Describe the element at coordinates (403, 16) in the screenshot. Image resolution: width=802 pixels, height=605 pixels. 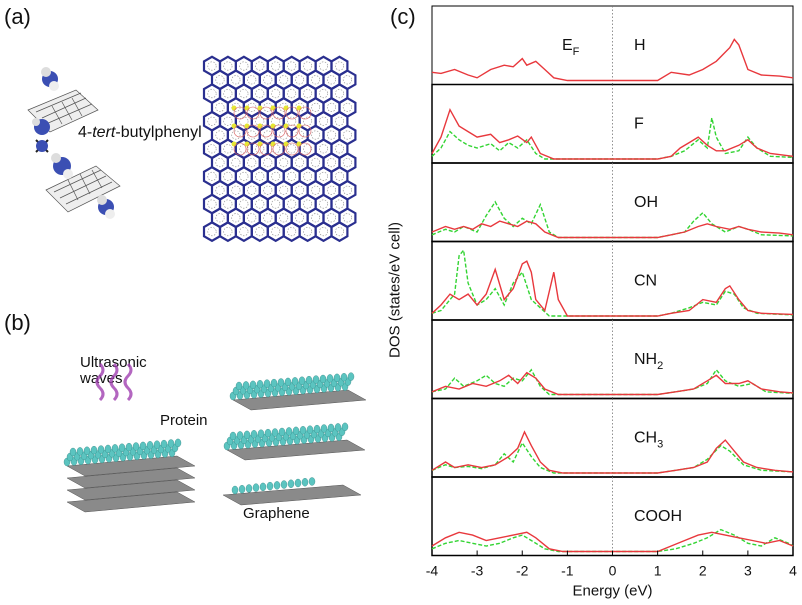
I see `panel-c-label: (c)` at that location.